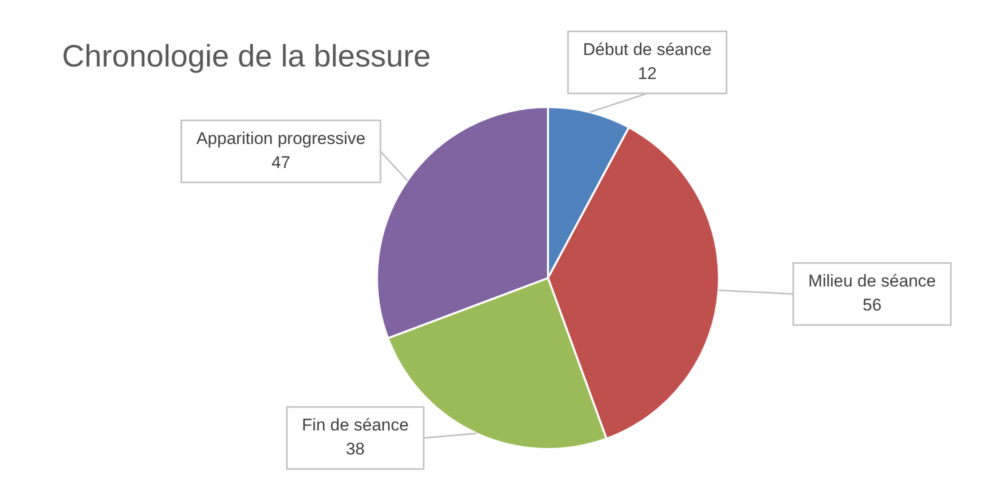 This screenshot has width=989, height=481. Describe the element at coordinates (246, 56) in the screenshot. I see `chart-title: Chronologie de la blessure` at that location.